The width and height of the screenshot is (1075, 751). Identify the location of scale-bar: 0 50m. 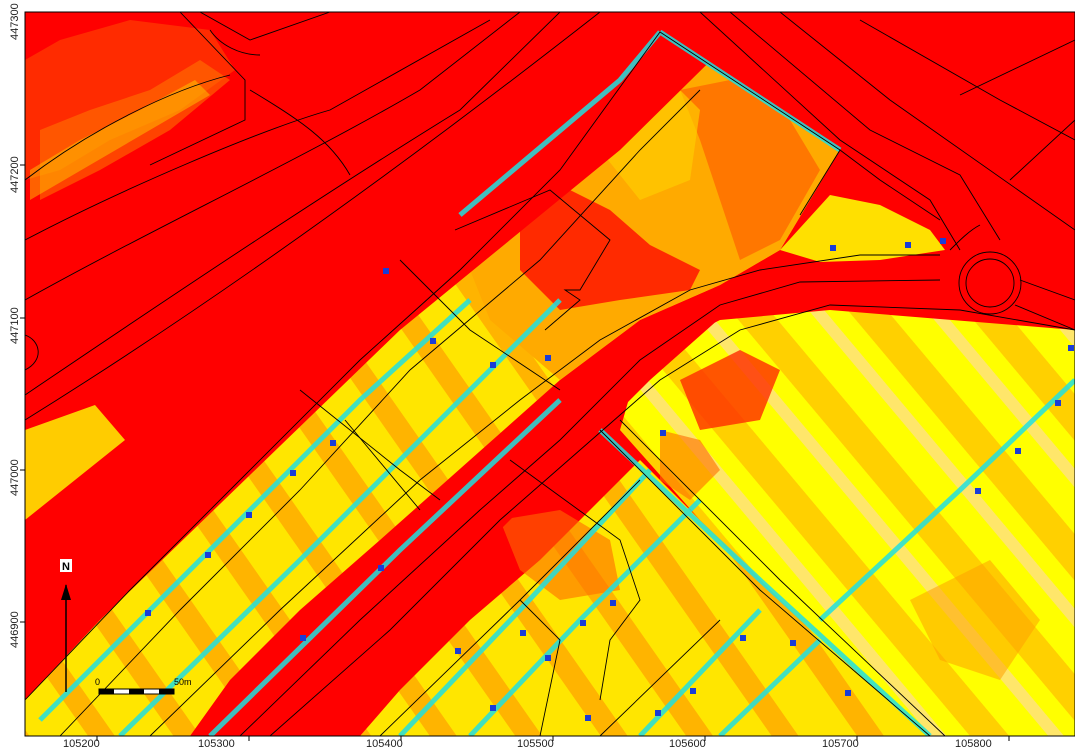
(143, 686).